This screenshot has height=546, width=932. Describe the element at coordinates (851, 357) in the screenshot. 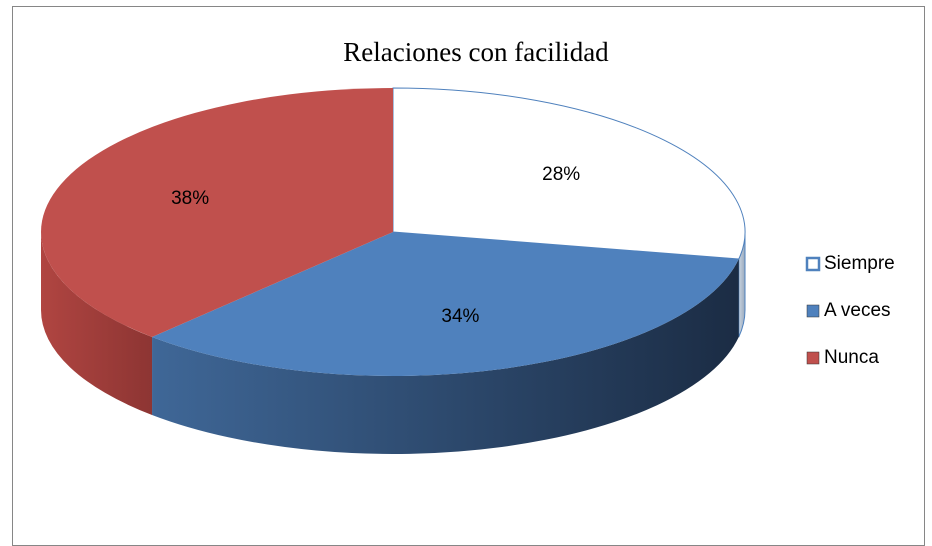

I see `legend-label: Nunca` at that location.